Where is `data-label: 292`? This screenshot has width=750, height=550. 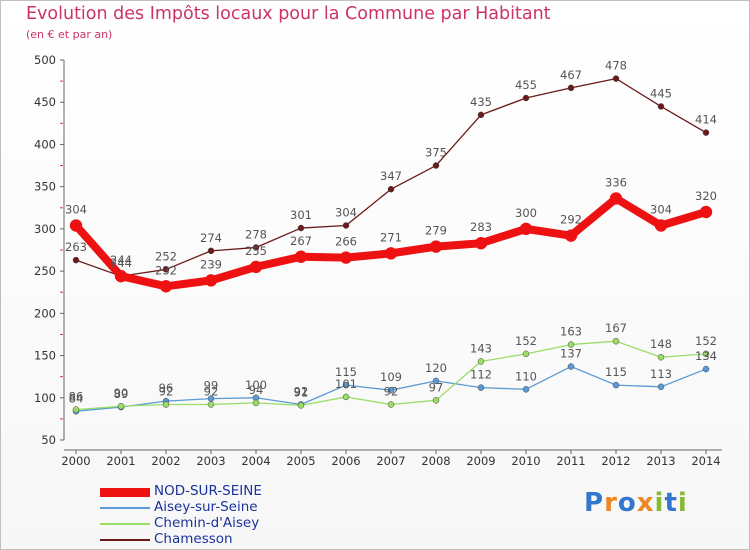
data-label: 292 is located at coordinates (571, 220).